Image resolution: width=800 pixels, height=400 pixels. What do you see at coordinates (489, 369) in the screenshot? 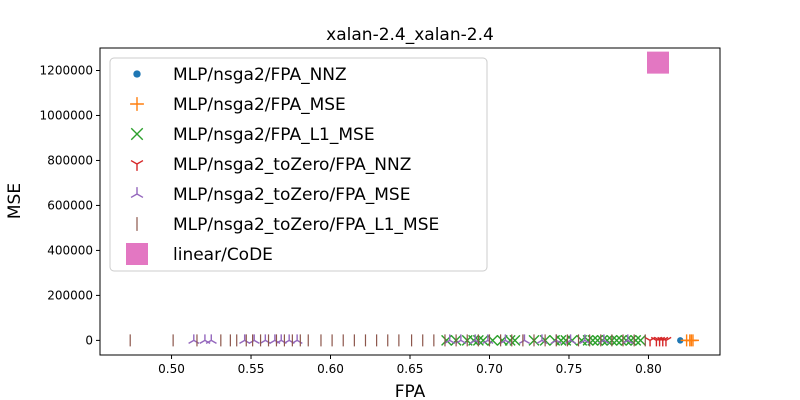
I see `x-tick-label: 0.70` at bounding box center [489, 369].